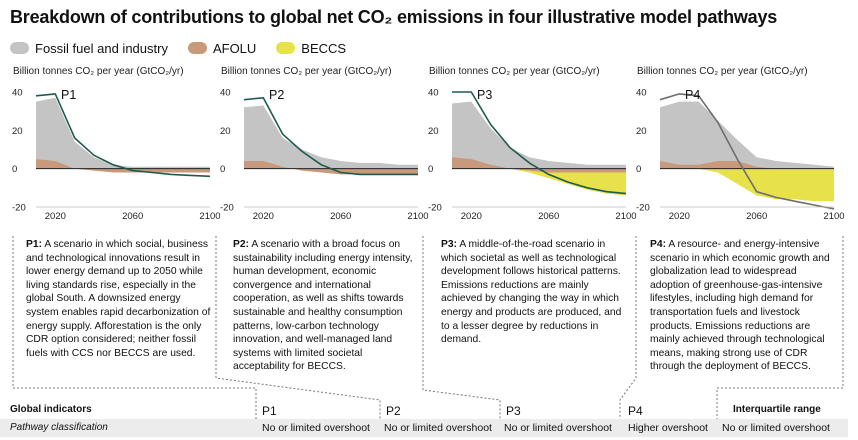  What do you see at coordinates (638, 169) in the screenshot?
I see `y-tick-p4-0: 0` at bounding box center [638, 169].